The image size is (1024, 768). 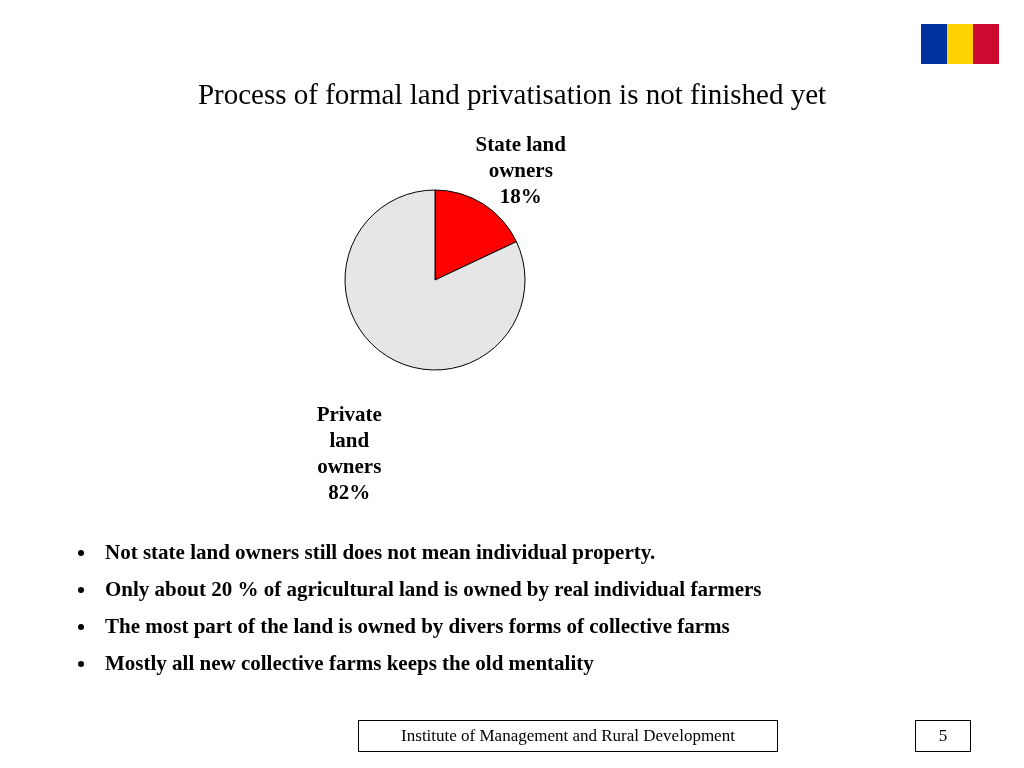 I want to click on slice-label: Private land owners, so click(x=349, y=440).